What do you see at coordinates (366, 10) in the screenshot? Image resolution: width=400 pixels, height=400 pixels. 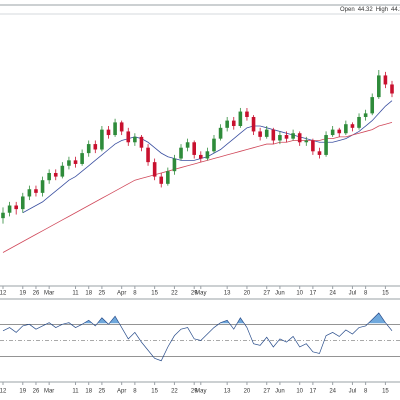 I see `header-text: 44.32` at bounding box center [366, 10].